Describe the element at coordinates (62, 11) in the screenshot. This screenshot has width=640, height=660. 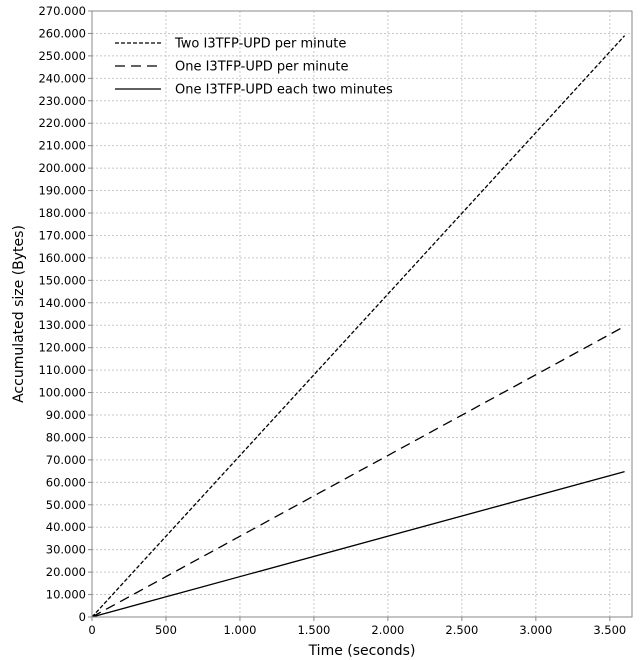
I see `y-tick-label: 270.000` at that location.